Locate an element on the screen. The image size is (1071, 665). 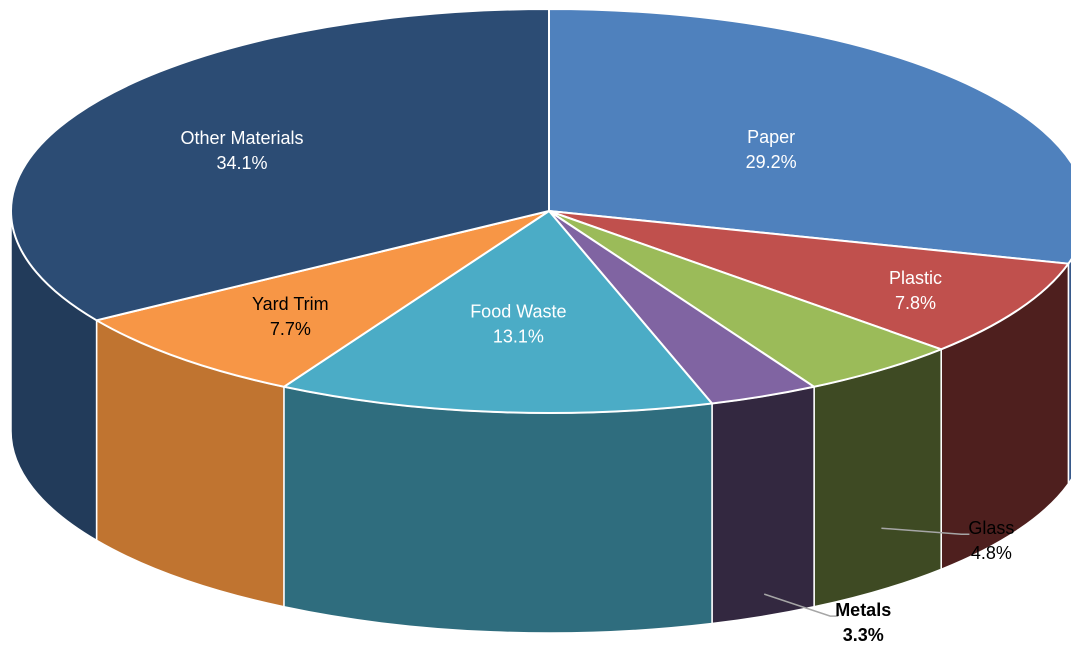
value-label-glass: 4.8% is located at coordinates (991, 553).